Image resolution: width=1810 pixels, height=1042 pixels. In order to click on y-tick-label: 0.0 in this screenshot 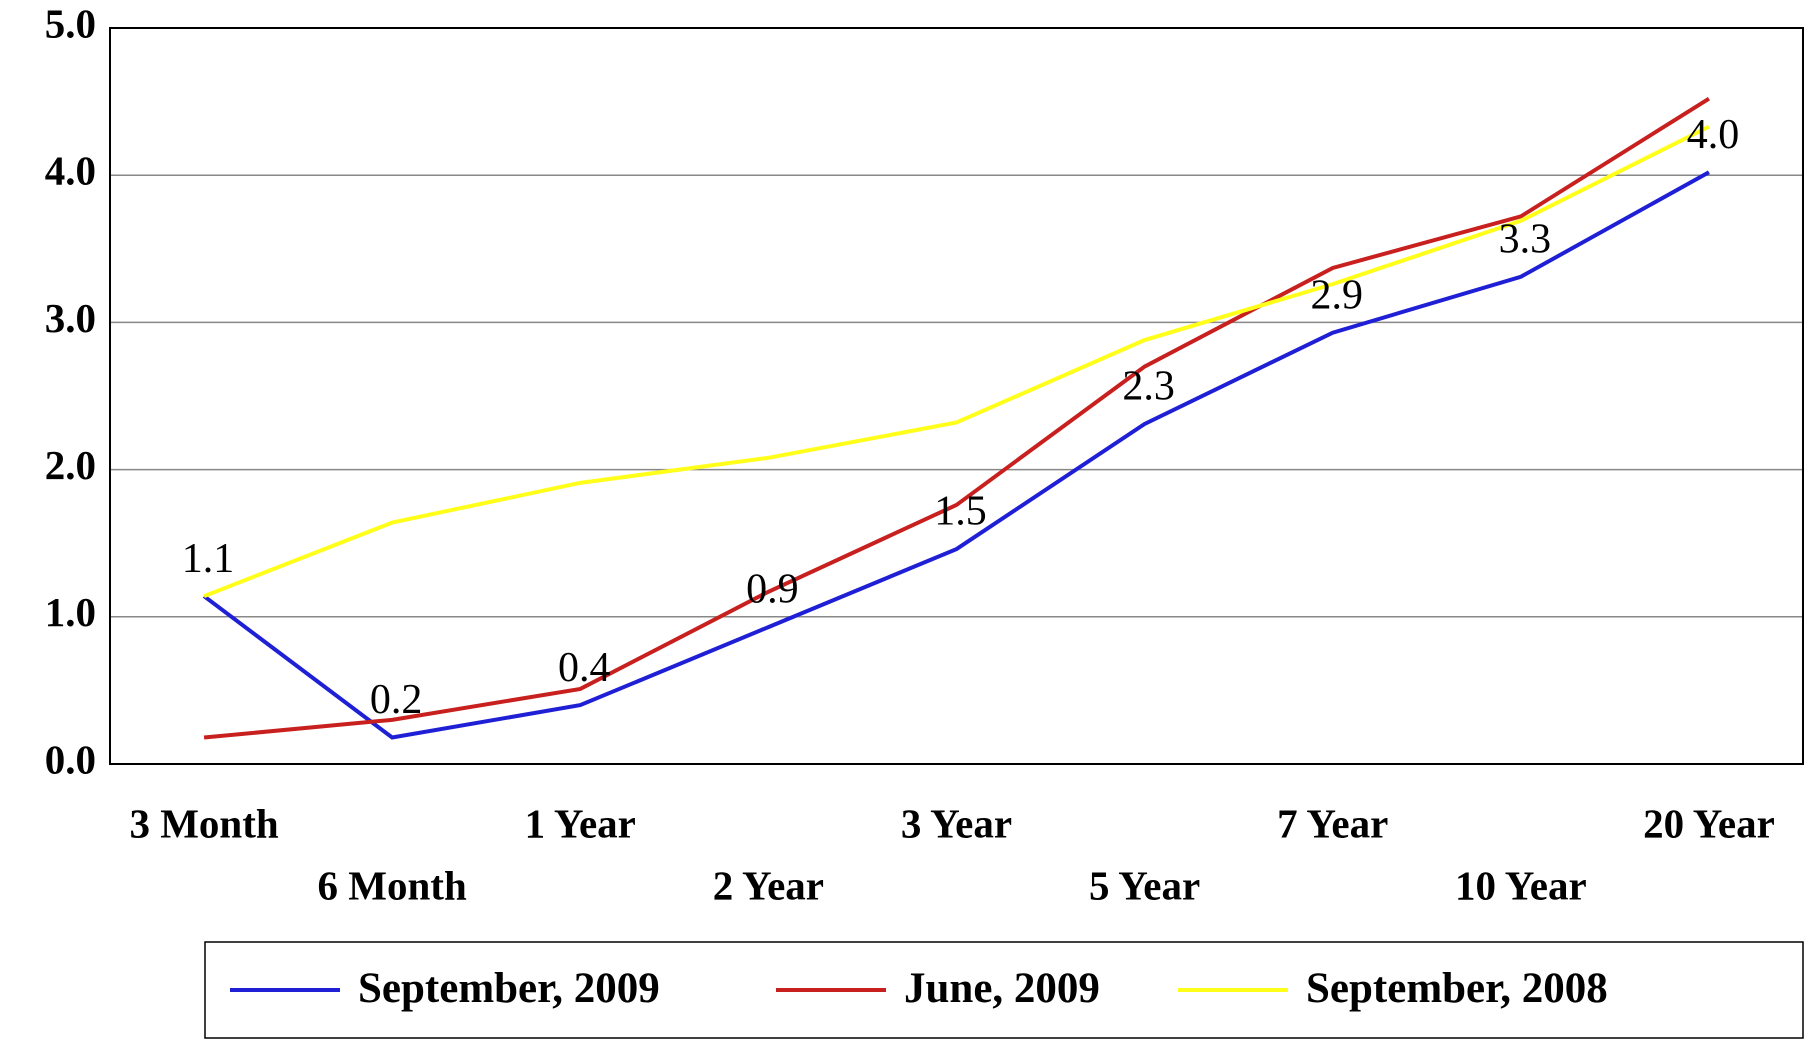, I will do `click(70, 759)`.